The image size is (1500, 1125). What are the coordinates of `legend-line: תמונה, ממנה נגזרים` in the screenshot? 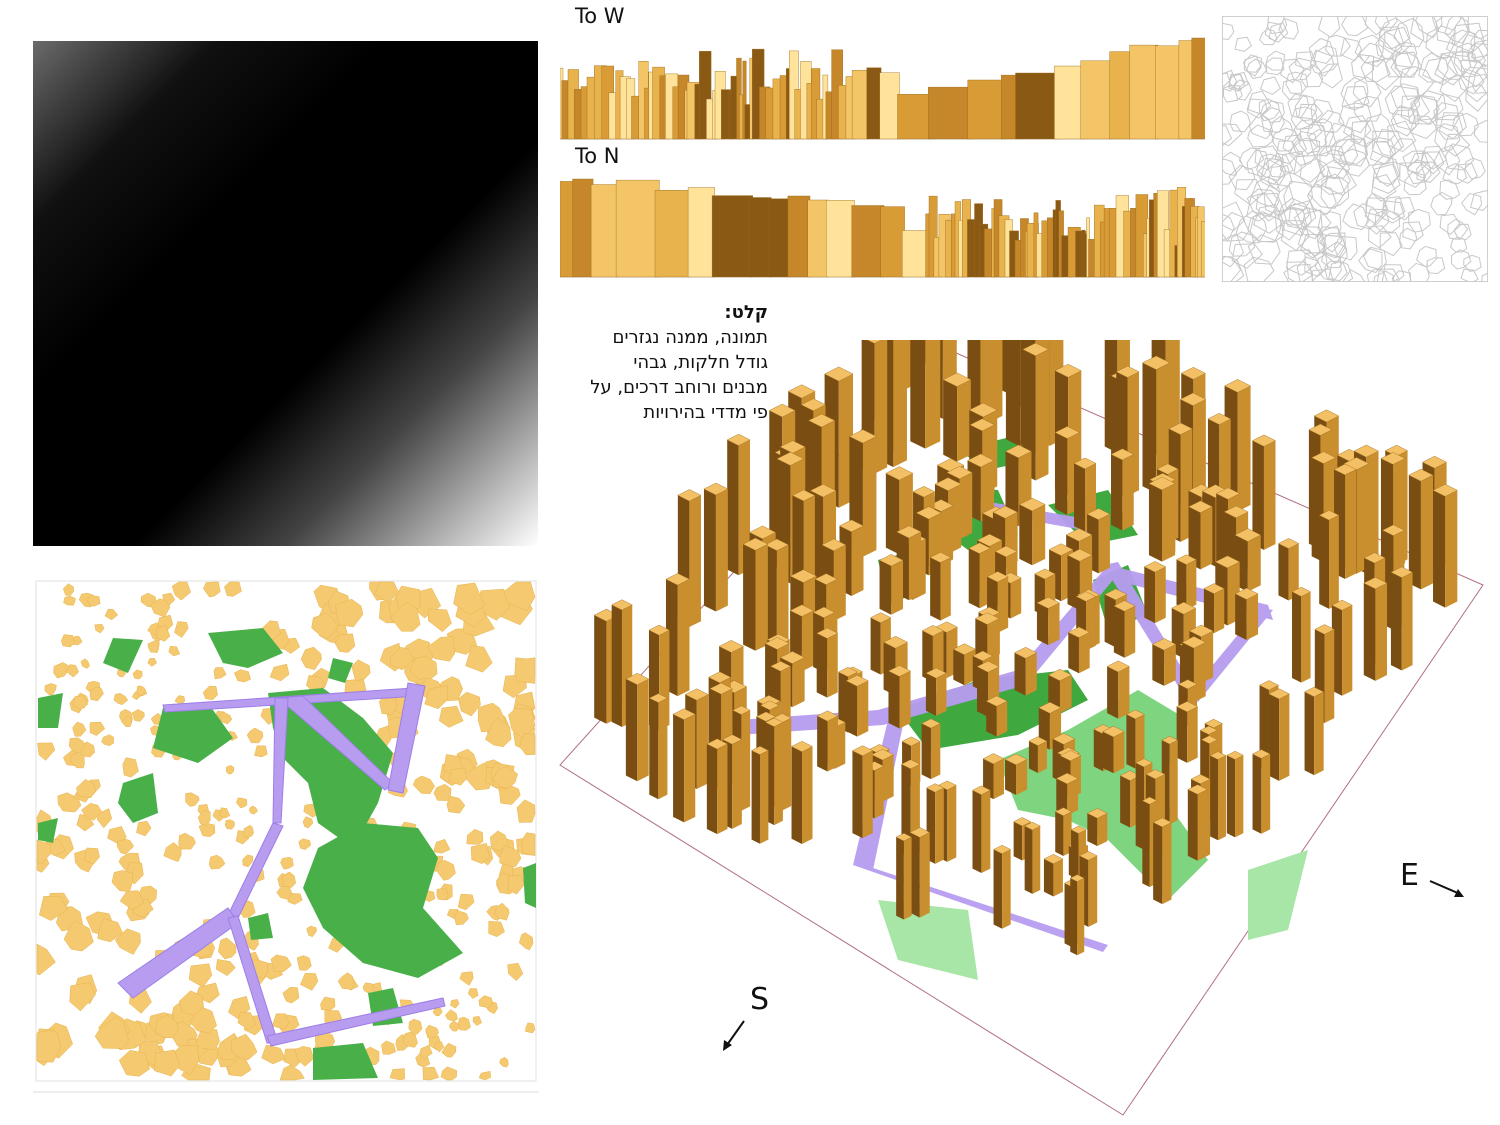 It's located at (690, 337).